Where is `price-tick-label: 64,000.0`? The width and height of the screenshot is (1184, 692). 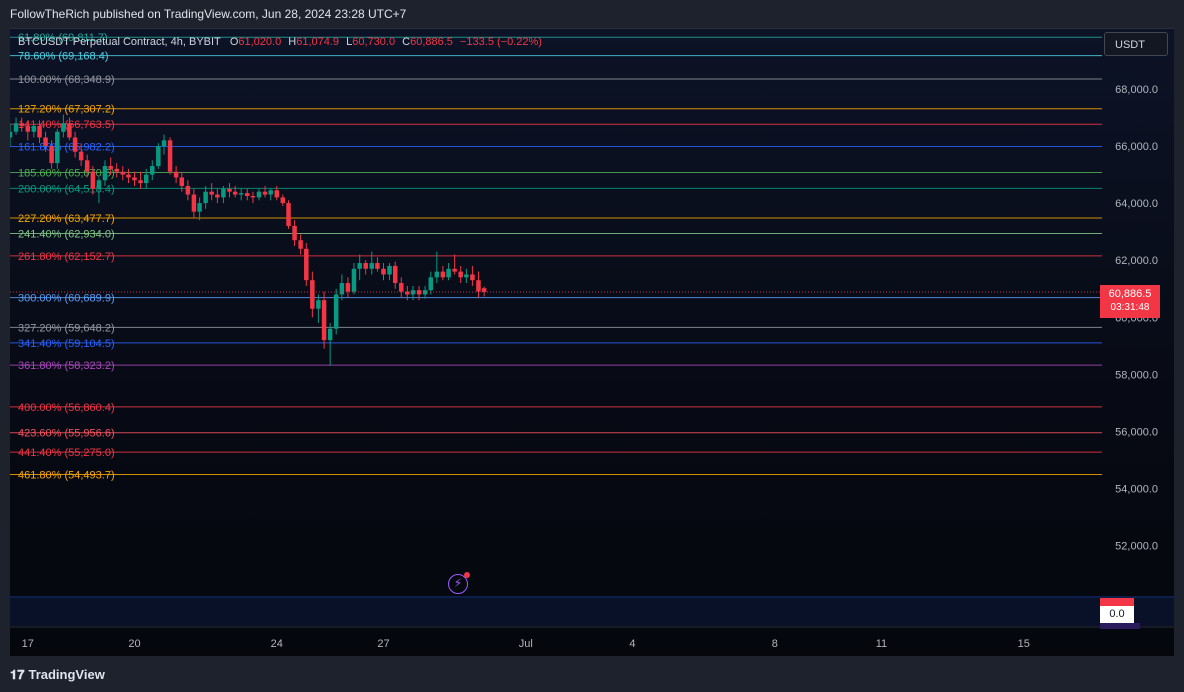 price-tick-label: 64,000.0 is located at coordinates (1136, 204).